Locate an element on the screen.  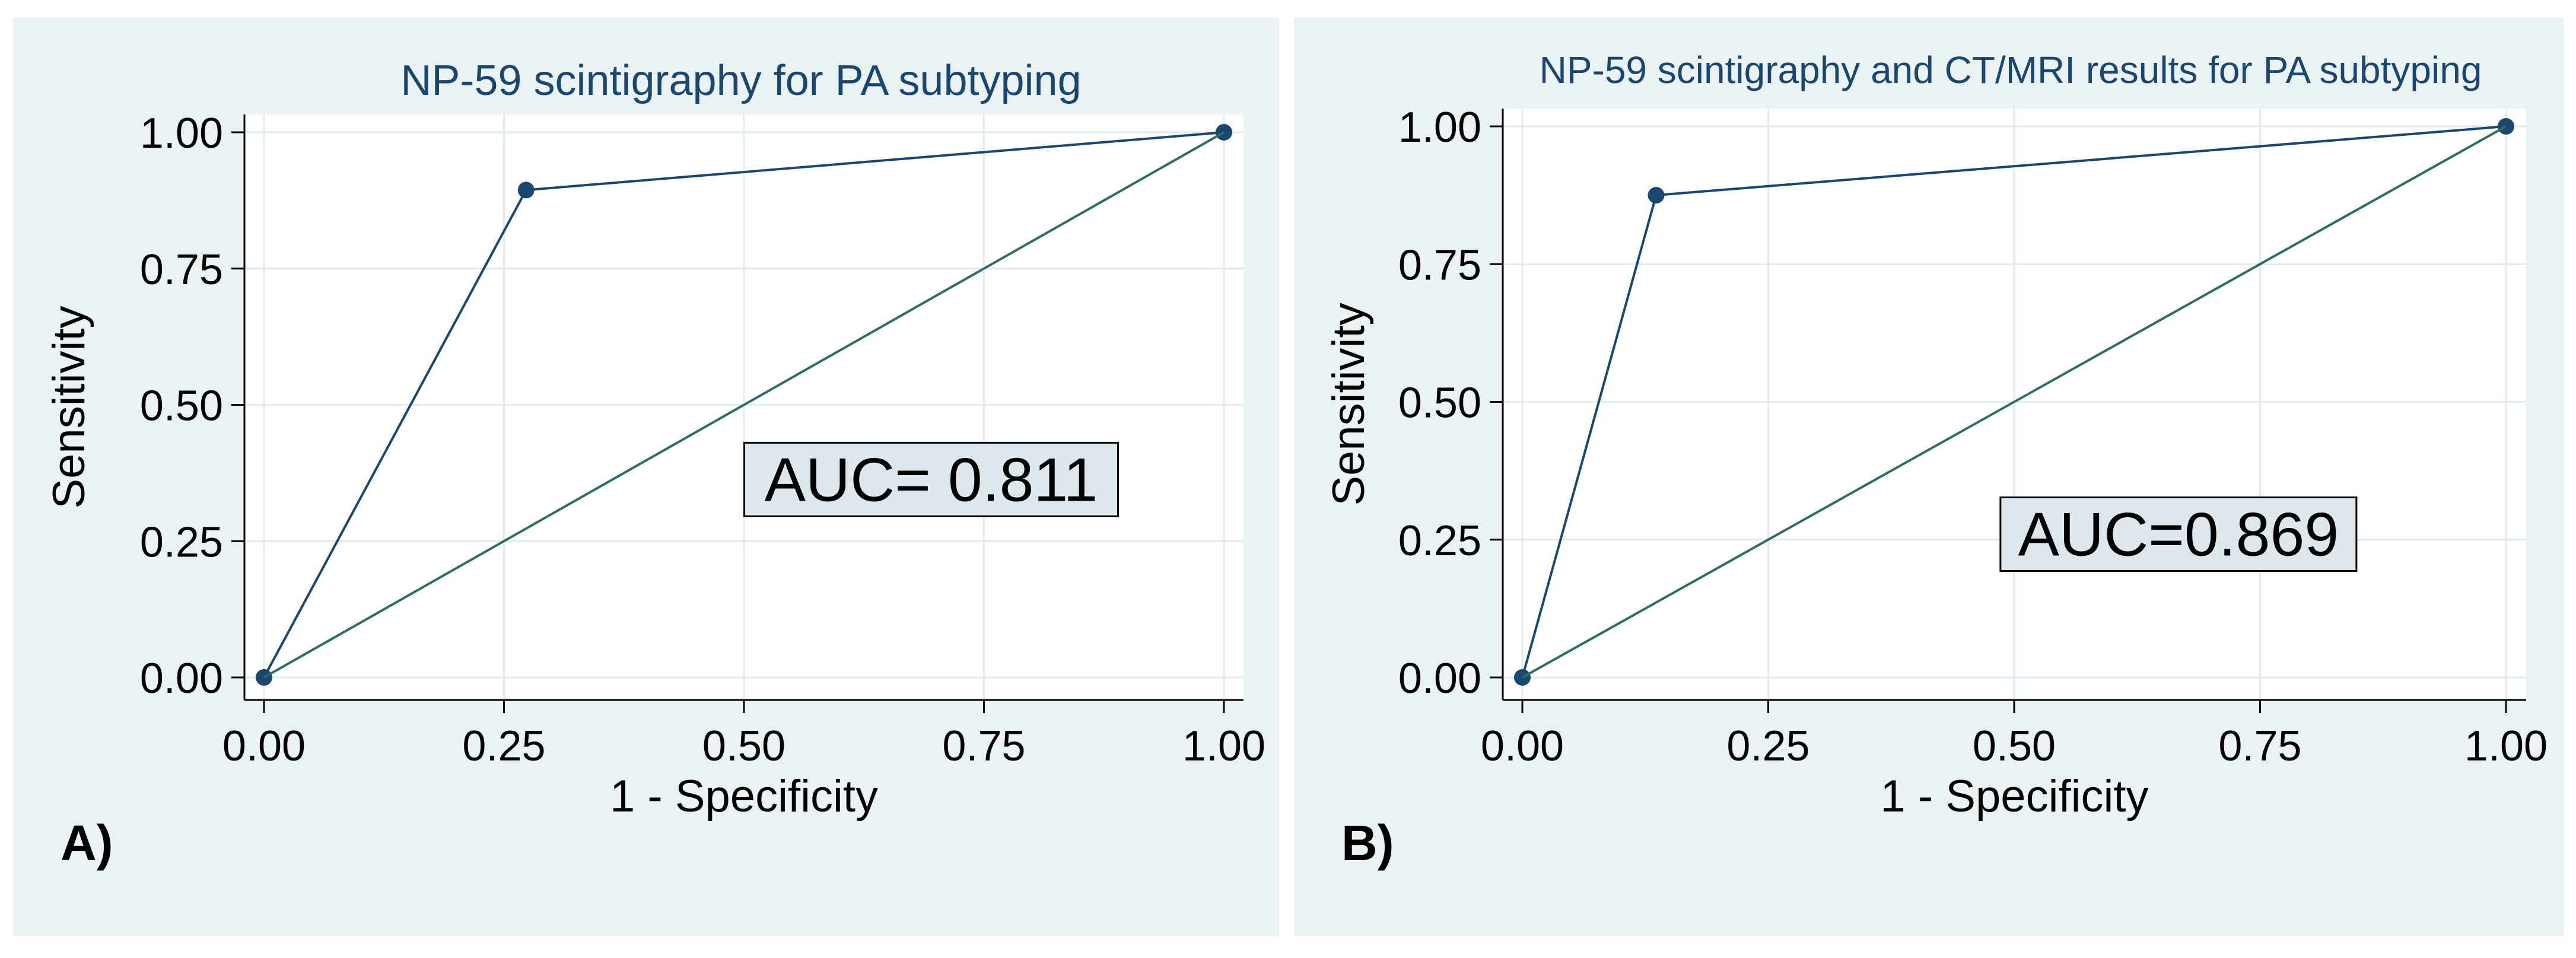
auc-annotation-text: AUC= 0.811 is located at coordinates (931, 480).